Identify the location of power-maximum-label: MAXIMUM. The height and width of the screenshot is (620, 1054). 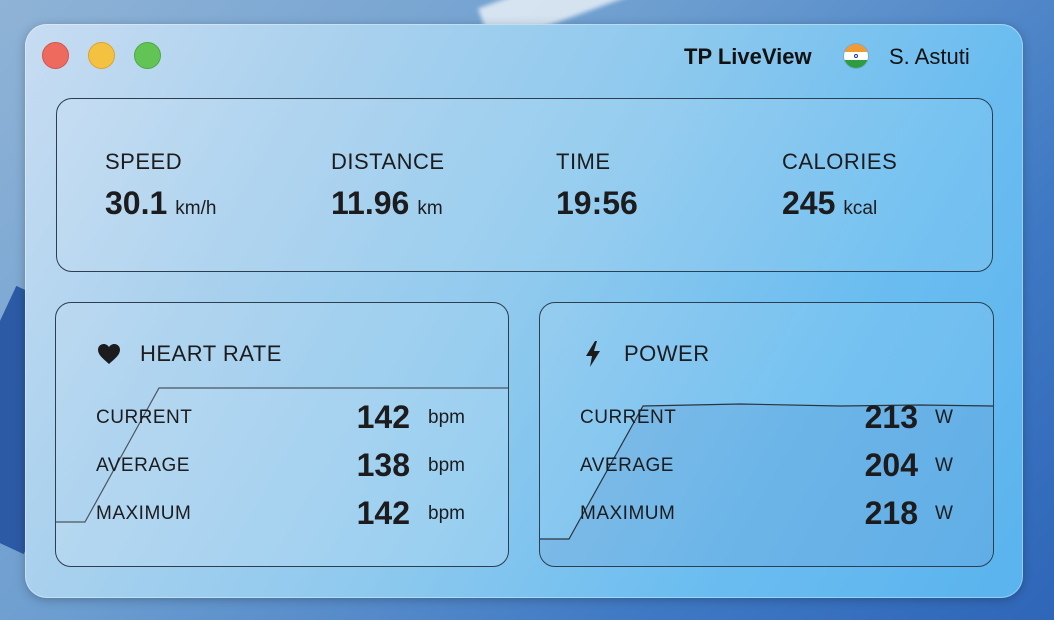
(628, 513).